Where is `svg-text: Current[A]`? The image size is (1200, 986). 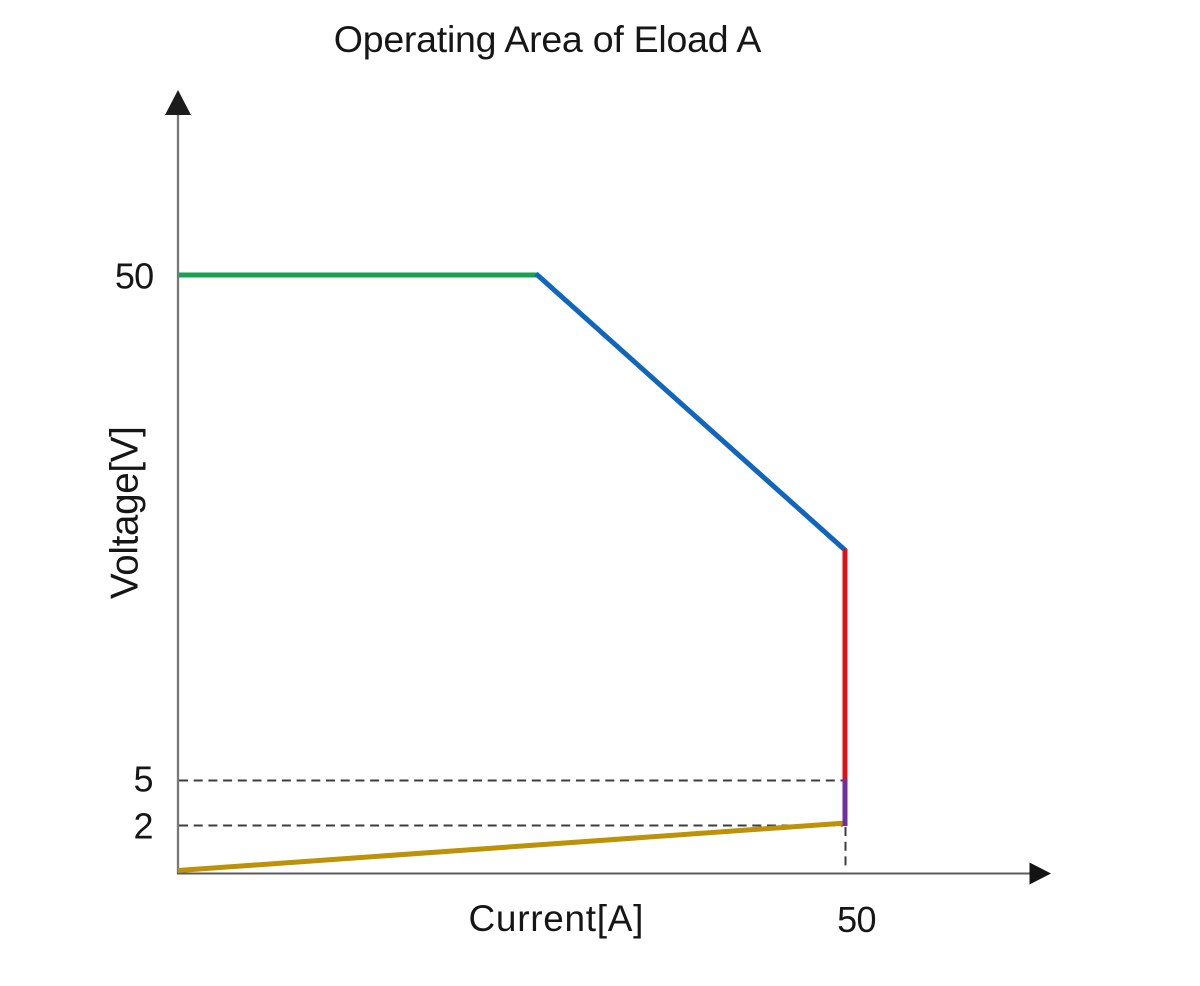
svg-text: Current[A] is located at coordinates (557, 918).